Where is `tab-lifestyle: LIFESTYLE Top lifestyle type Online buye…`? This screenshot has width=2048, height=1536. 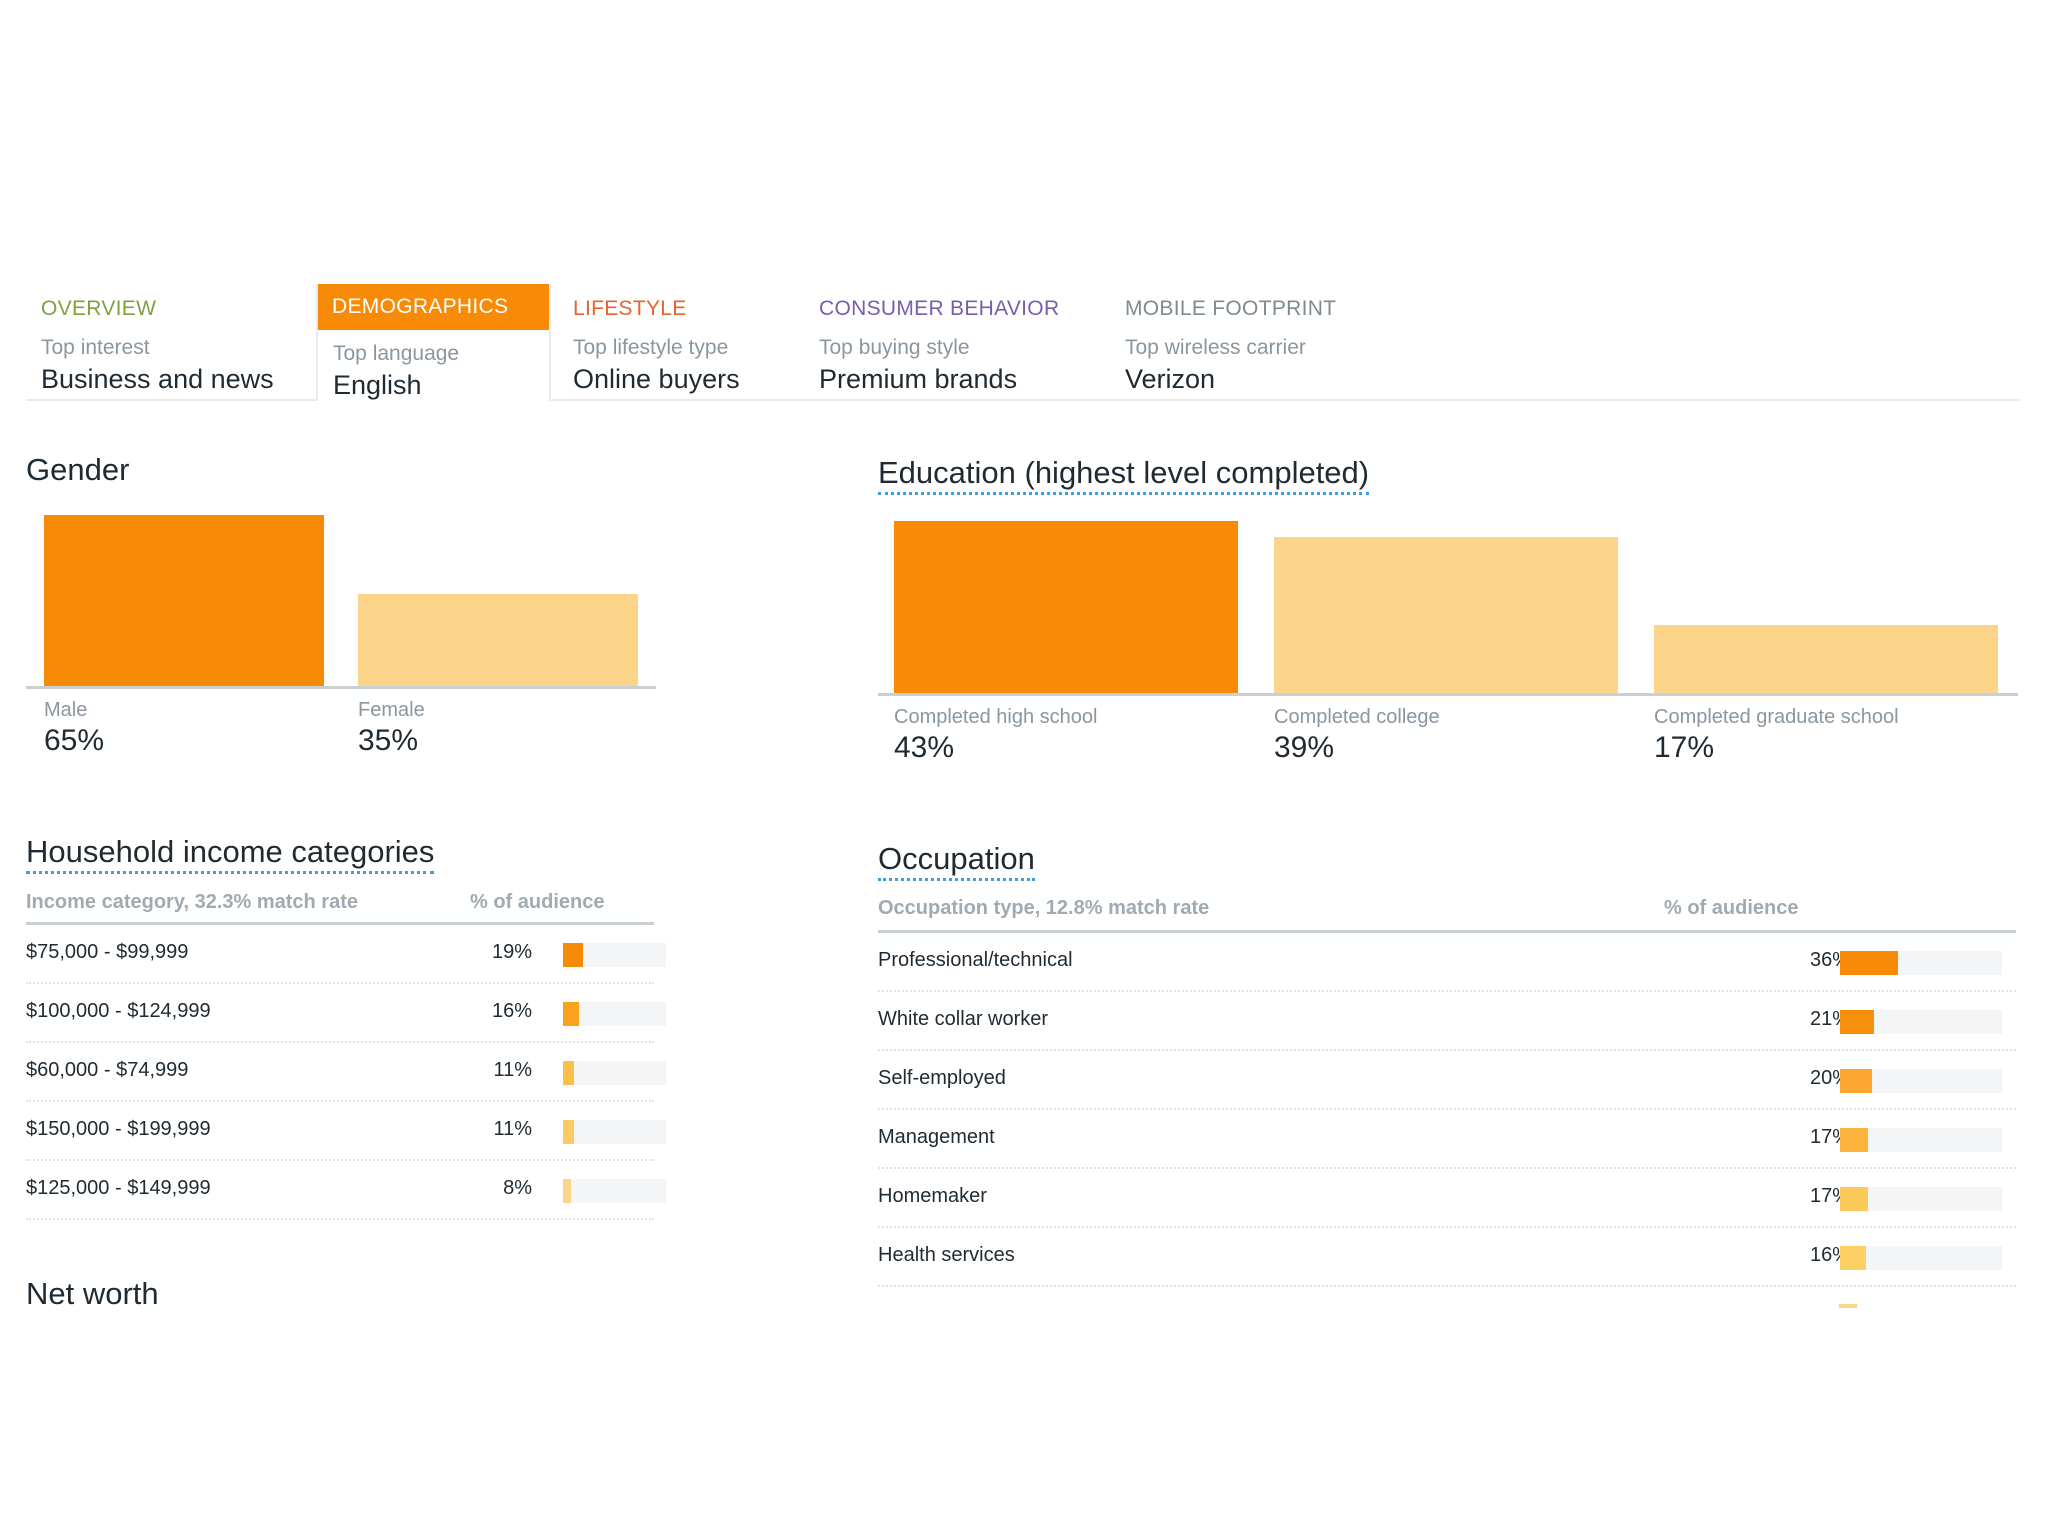
tab-lifestyle: LIFESTYLE Top lifestyle type Online buye… is located at coordinates (680, 341).